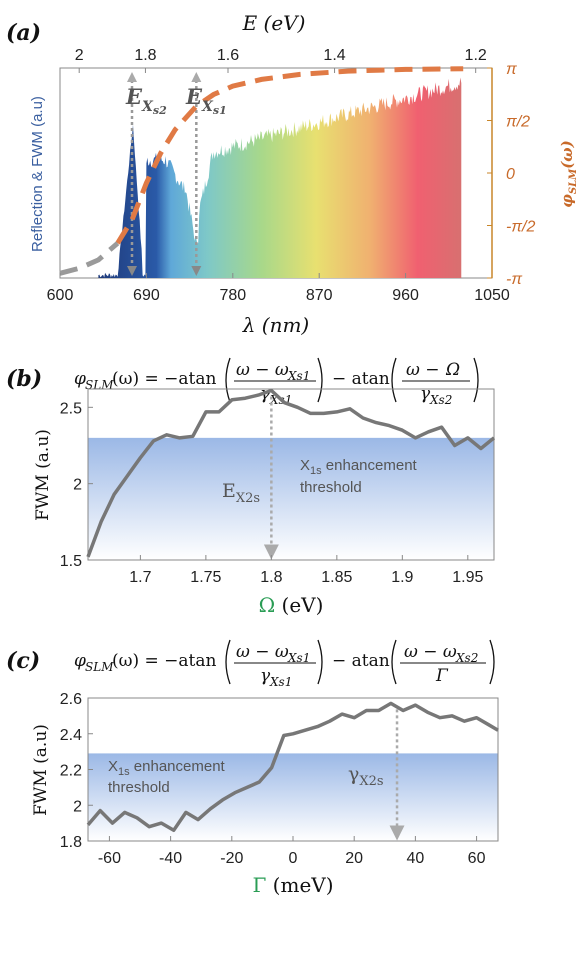 This screenshot has height=960, width=586. Describe the element at coordinates (139, 787) in the screenshot. I see `panel-c-threshold-text-2: threshold` at that location.